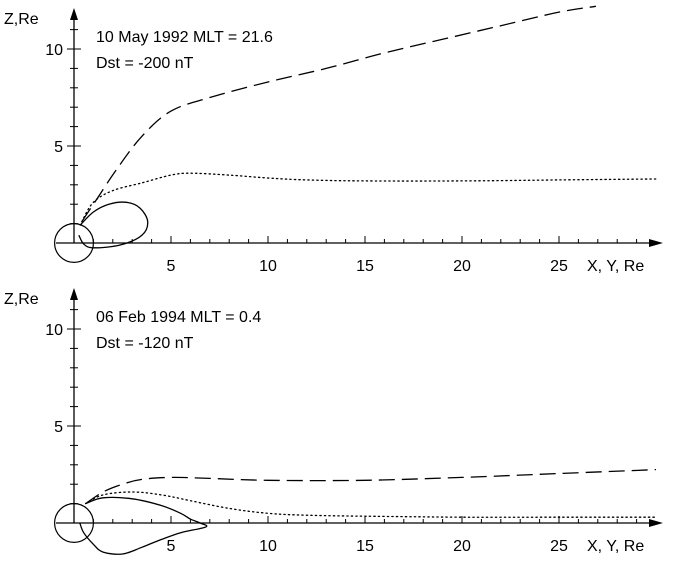 This screenshot has width=676, height=573. Describe the element at coordinates (178, 317) in the screenshot. I see `event-annotation: 06 Feb 1994 MLT = 0.4` at that location.